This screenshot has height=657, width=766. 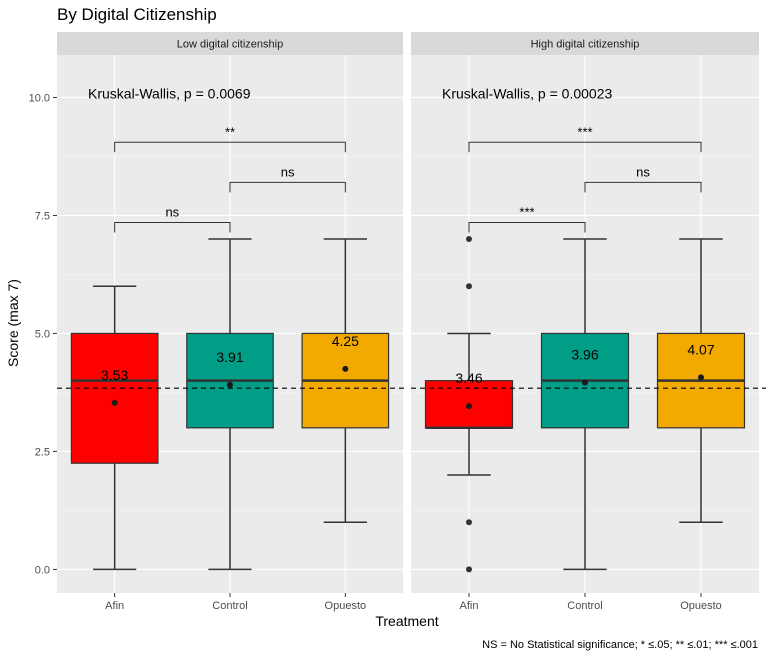 What do you see at coordinates (585, 404) in the screenshot?
I see `boxplot-control: 3.96` at bounding box center [585, 404].